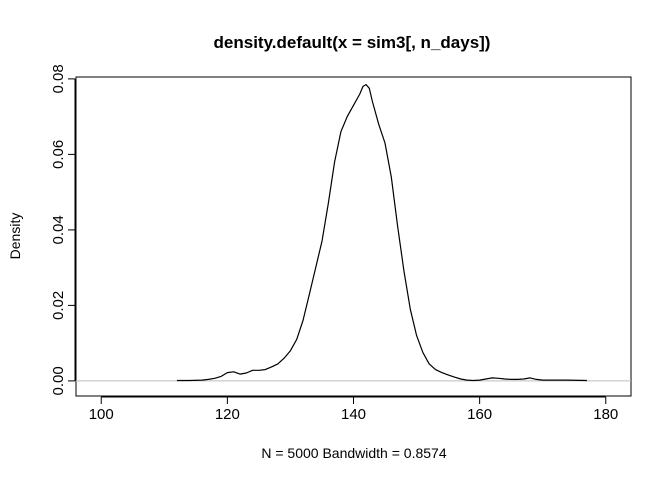 The image size is (672, 480). I want to click on x-tick-label: 140, so click(353, 414).